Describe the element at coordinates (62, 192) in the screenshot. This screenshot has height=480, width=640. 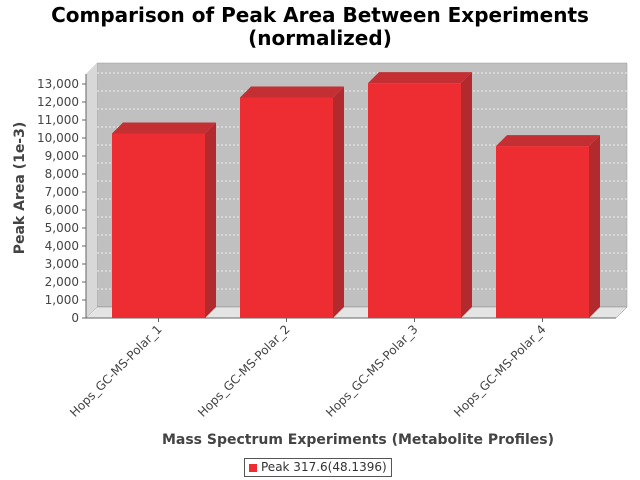
I see `y-tick-label: 7,000` at that location.